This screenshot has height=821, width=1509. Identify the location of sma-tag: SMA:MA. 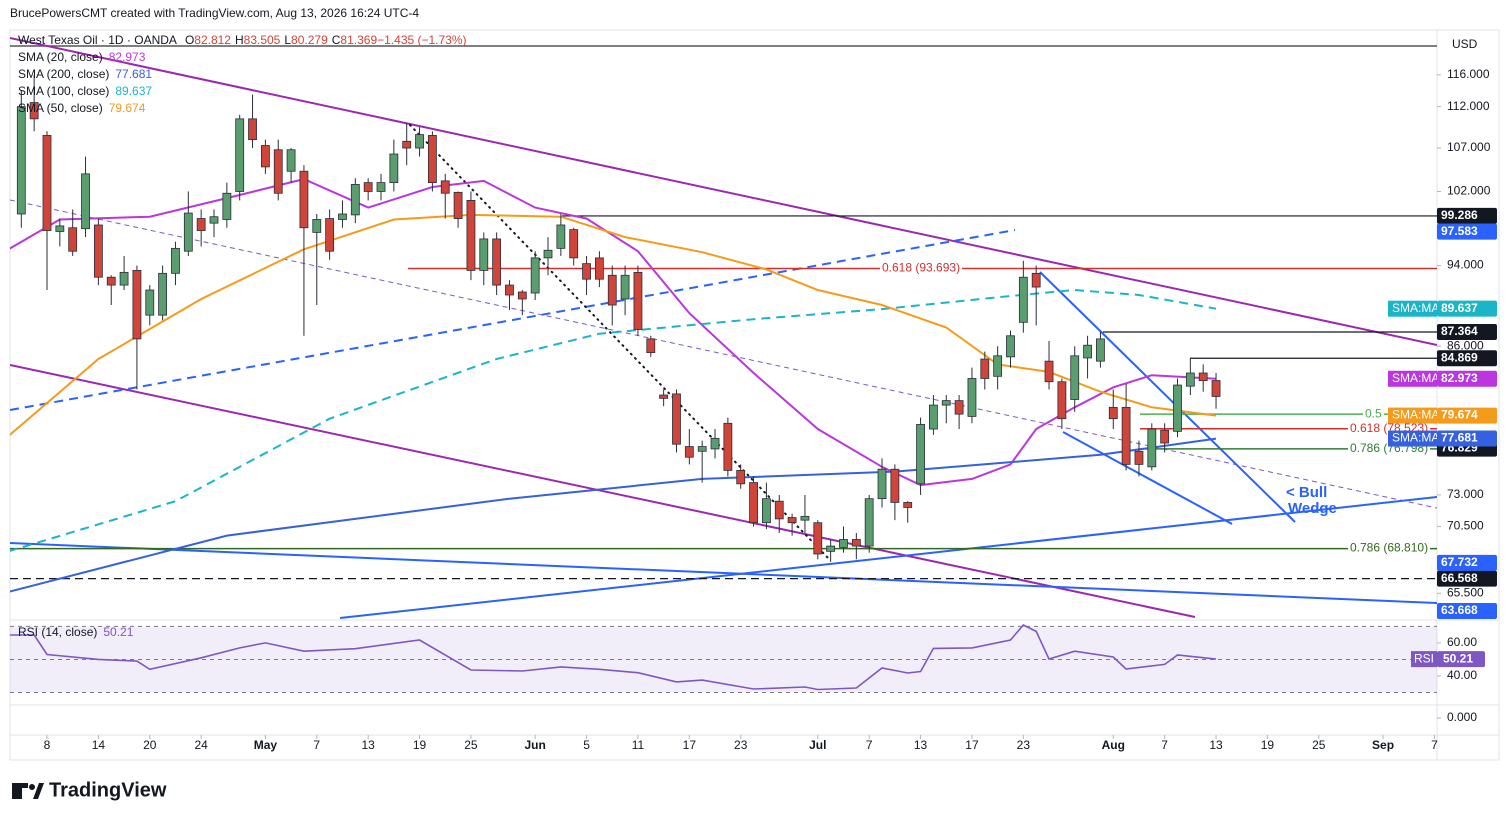
(1415, 378).